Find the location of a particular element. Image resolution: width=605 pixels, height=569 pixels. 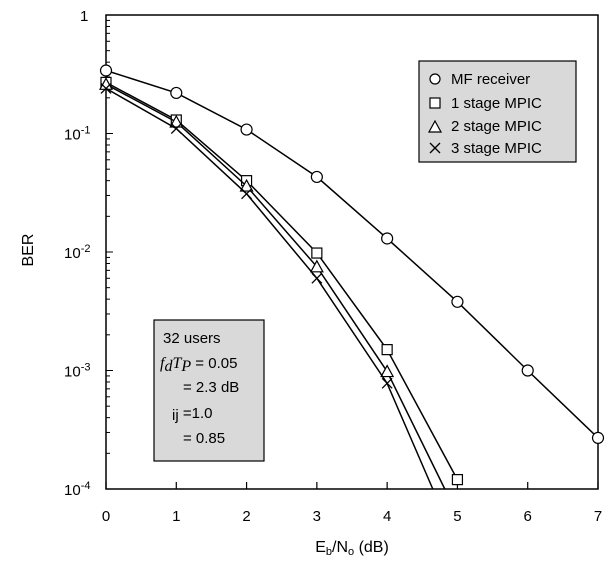

square-marker-icon is located at coordinates (435, 103).